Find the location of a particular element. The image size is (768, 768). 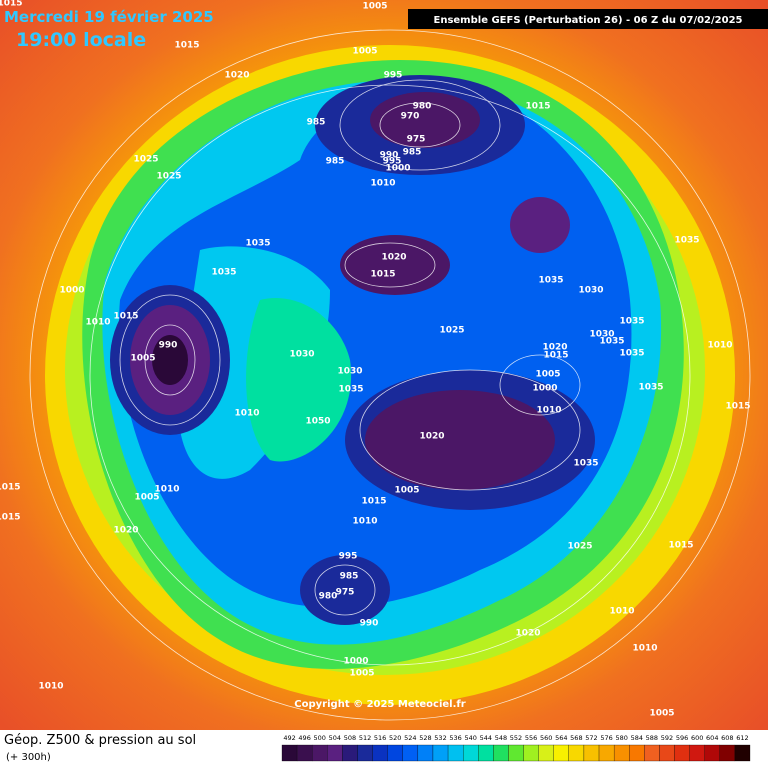

time-label: 19:00 locale is located at coordinates (81, 40).